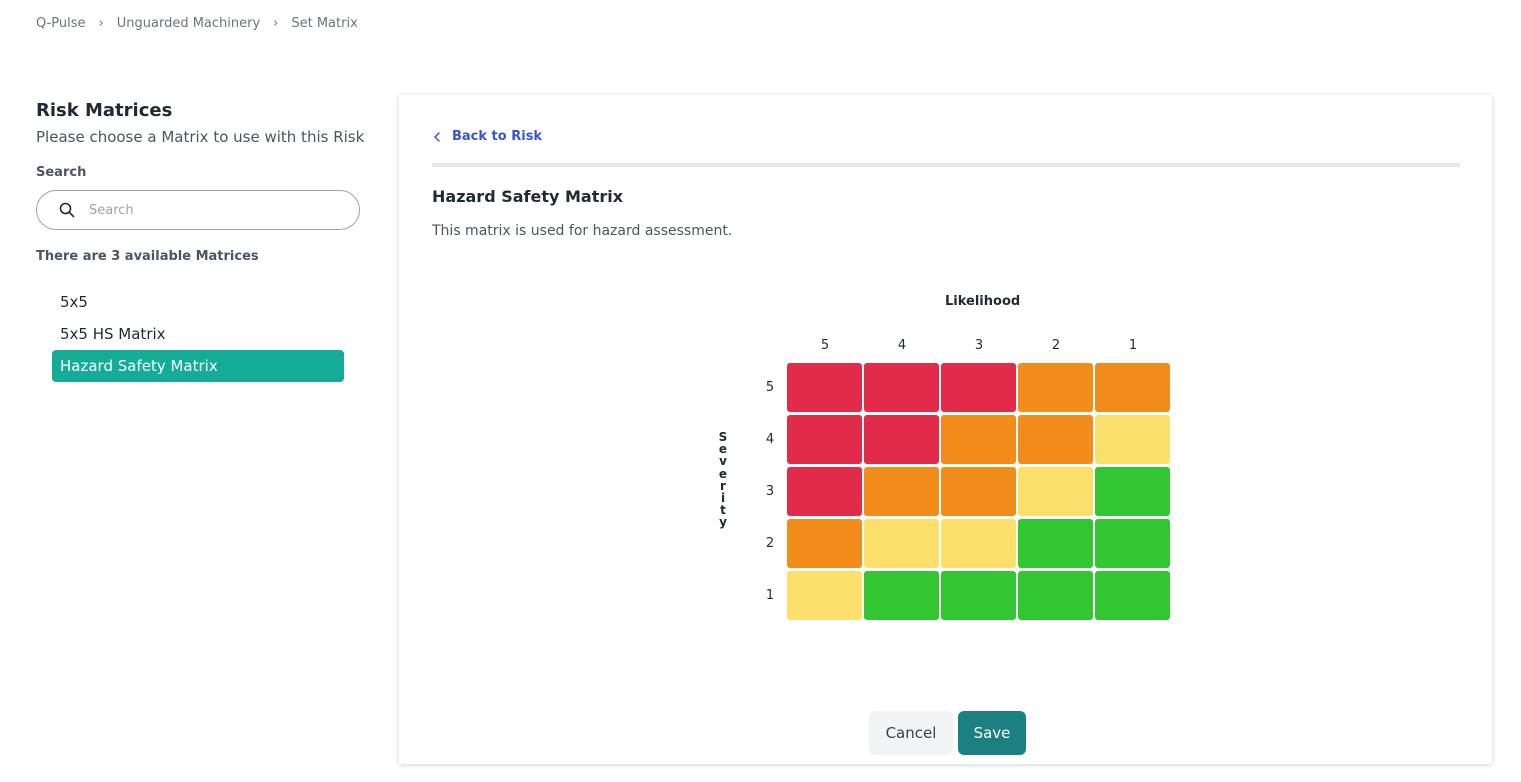  What do you see at coordinates (770, 439) in the screenshot?
I see `severity-row-header: 4` at bounding box center [770, 439].